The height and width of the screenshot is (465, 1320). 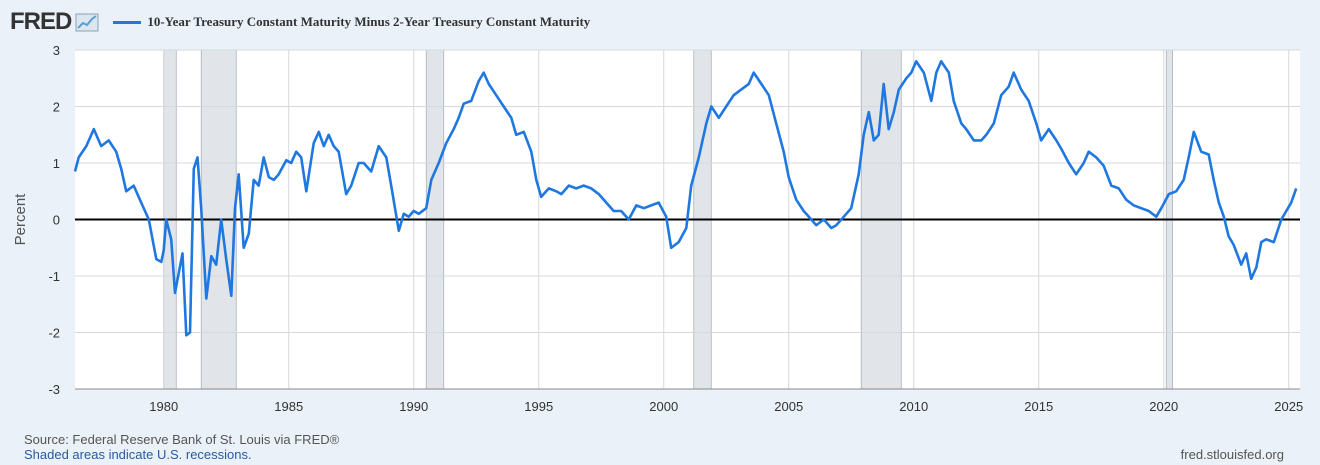 I want to click on x-tick-label: 2025, so click(x=1288, y=406).